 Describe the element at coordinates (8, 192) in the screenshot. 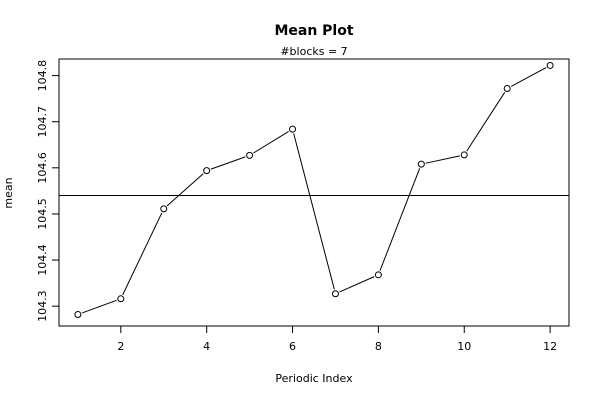

I see `y-axis-label: mean` at that location.